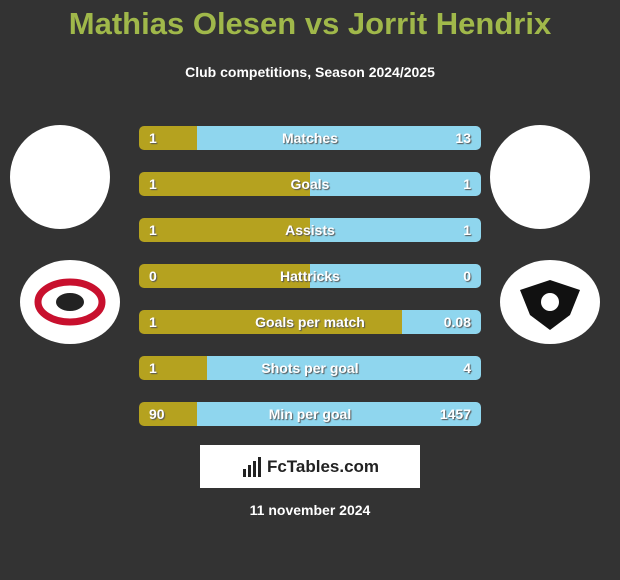  I want to click on stat-label: Min per goal, so click(310, 414).